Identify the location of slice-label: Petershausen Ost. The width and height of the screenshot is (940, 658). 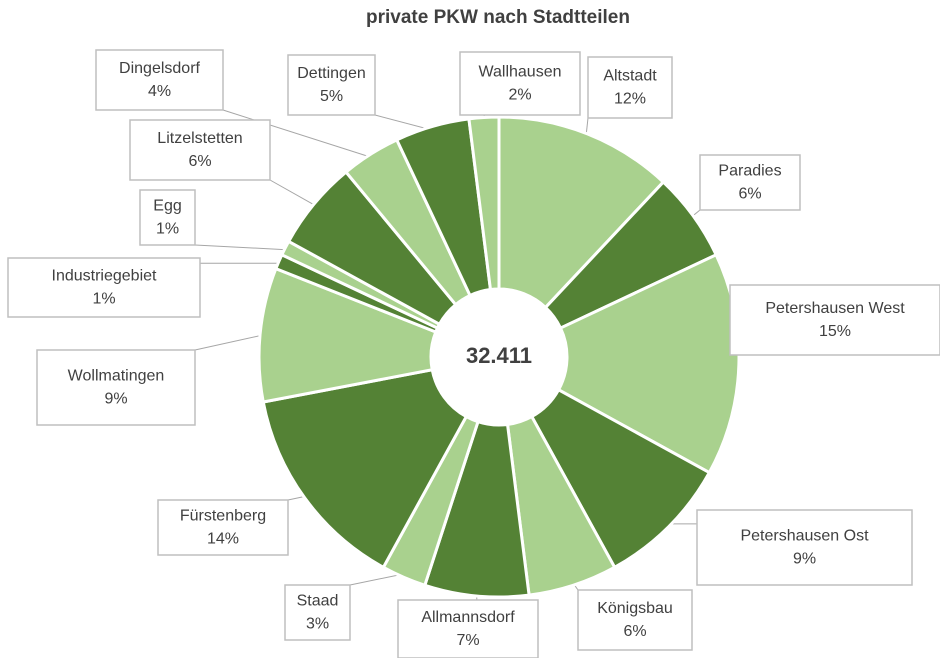
(804, 536).